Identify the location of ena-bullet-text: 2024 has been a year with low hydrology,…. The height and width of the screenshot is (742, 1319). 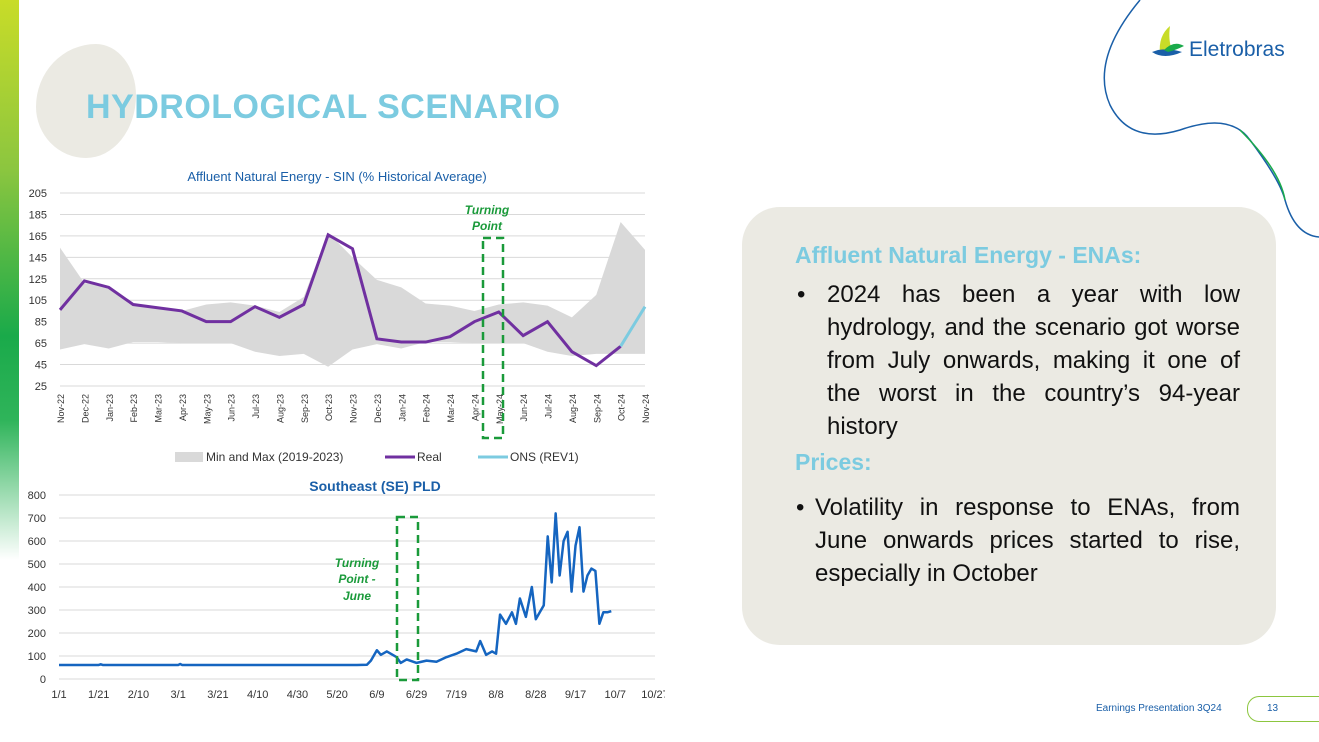
(1033, 360).